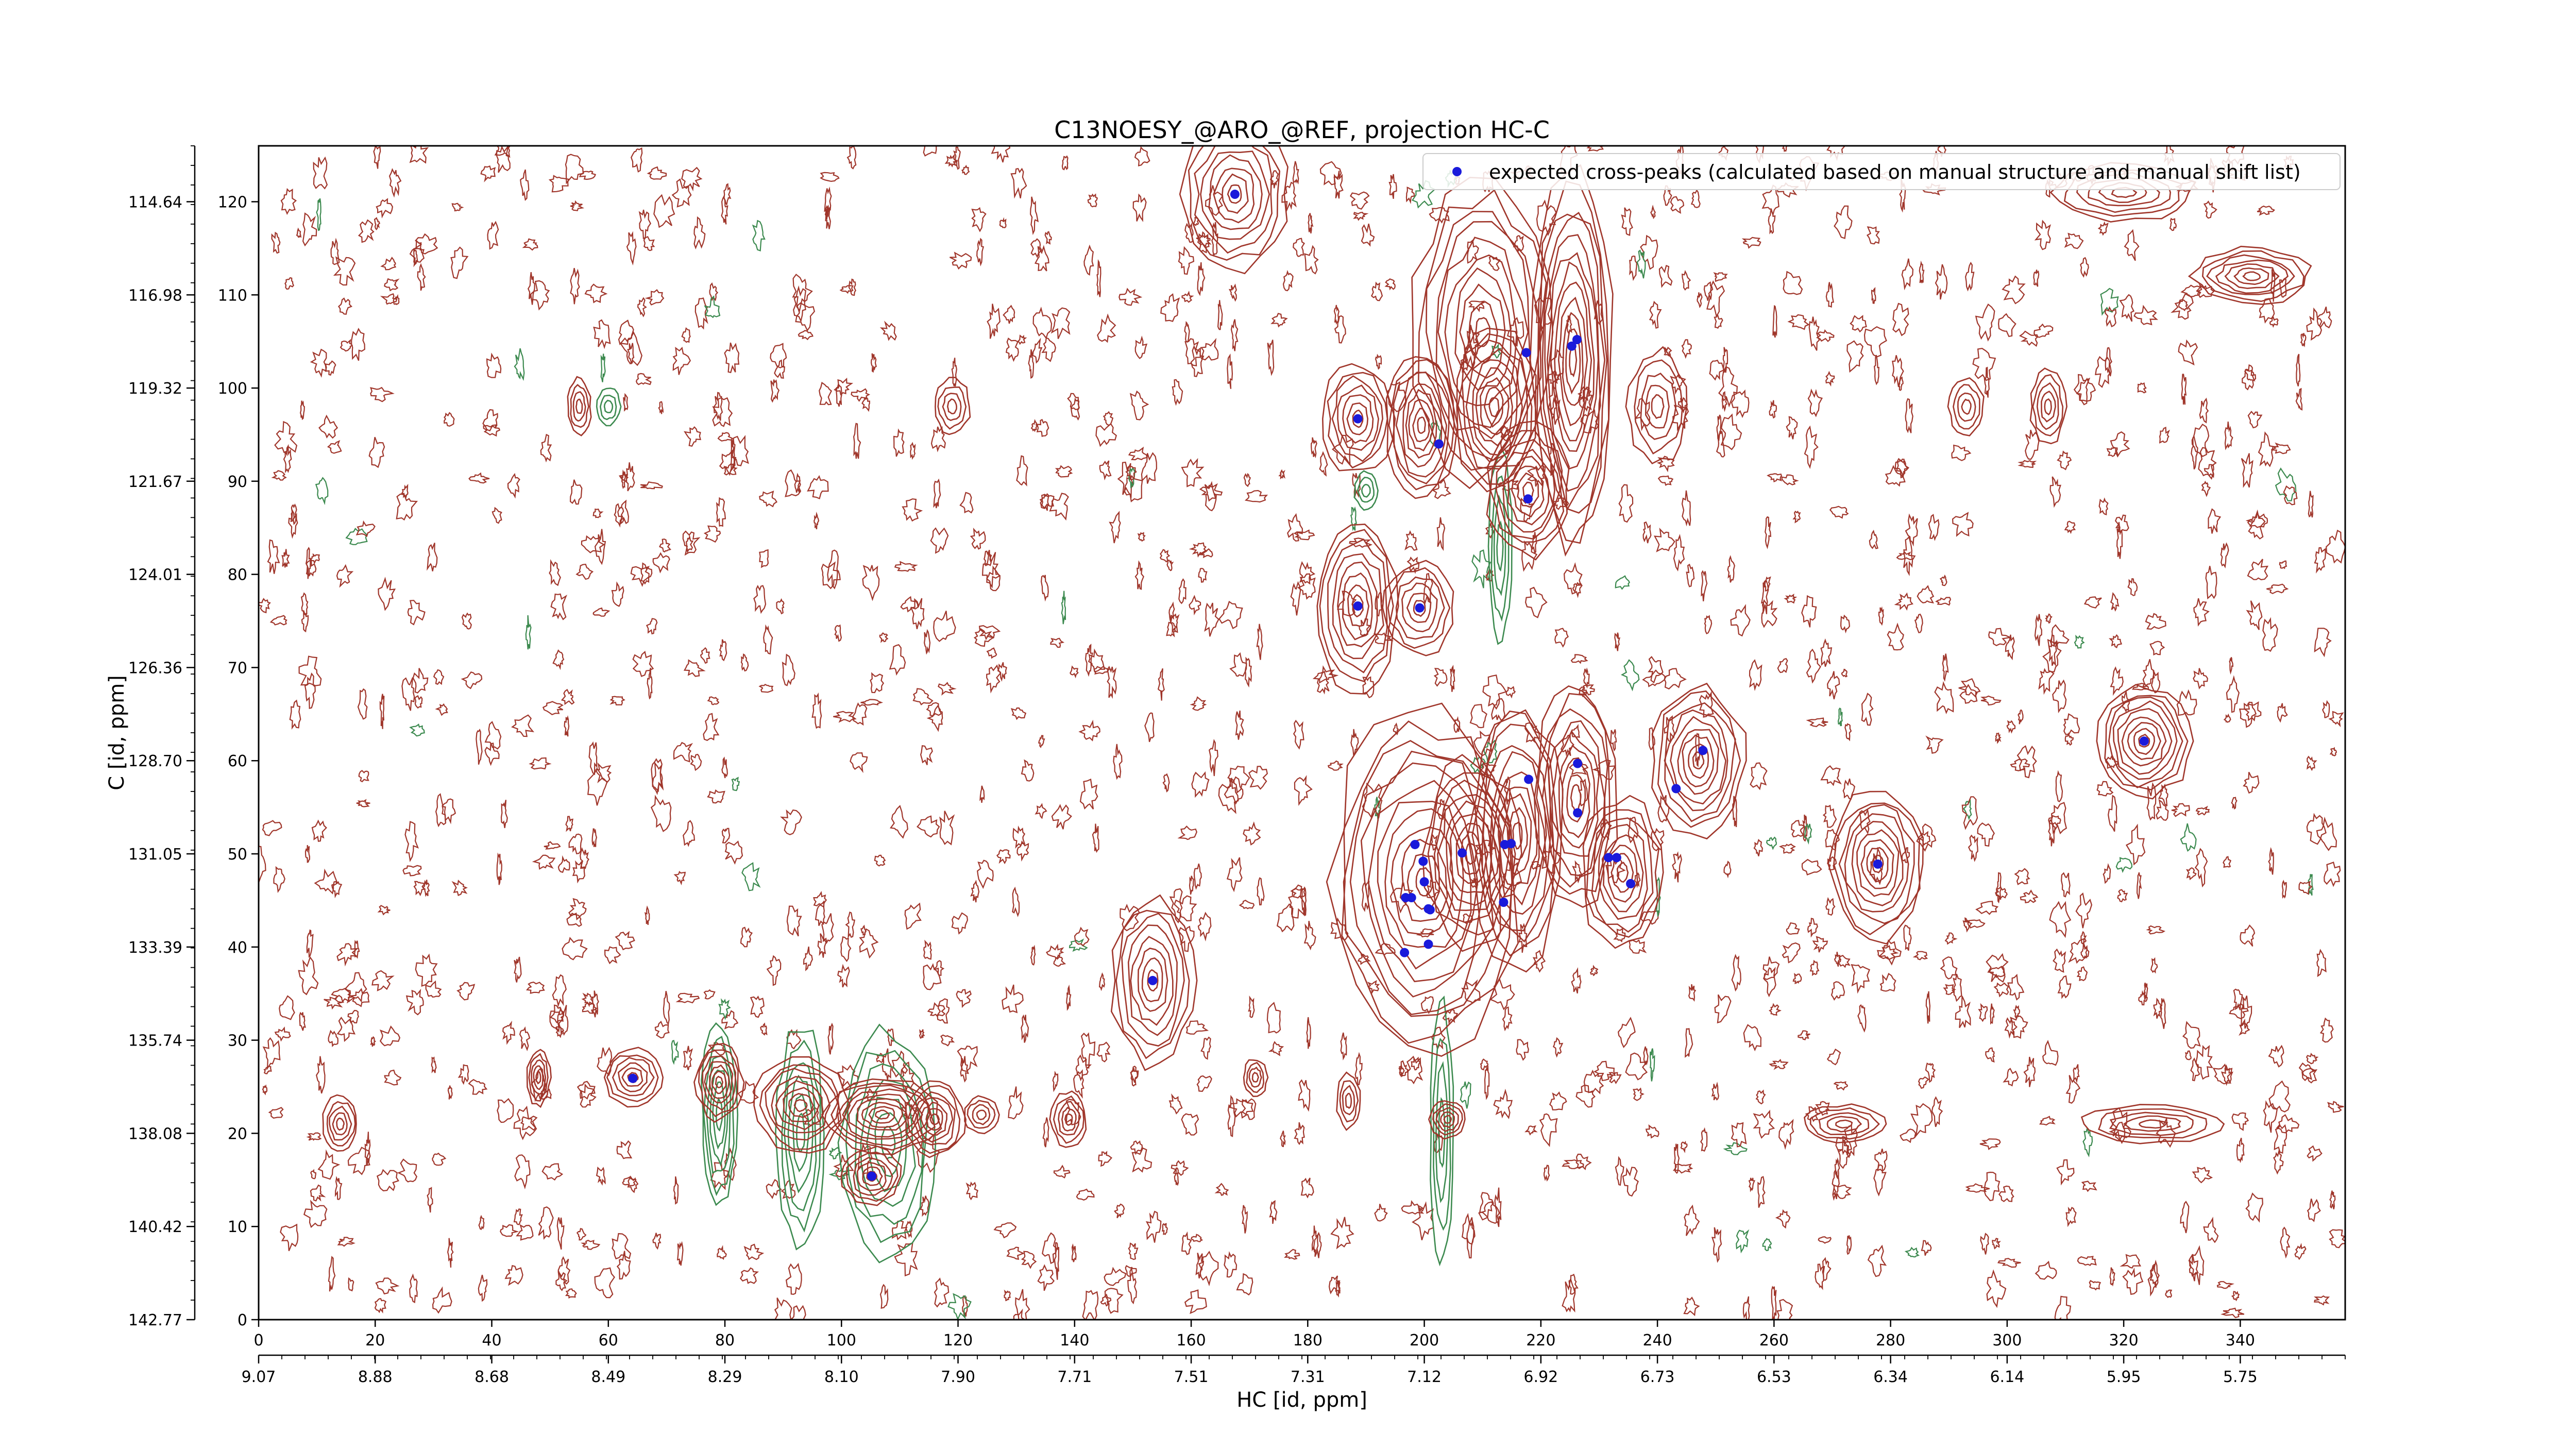  What do you see at coordinates (375, 1341) in the screenshot?
I see `x-tick-label: 20` at bounding box center [375, 1341].